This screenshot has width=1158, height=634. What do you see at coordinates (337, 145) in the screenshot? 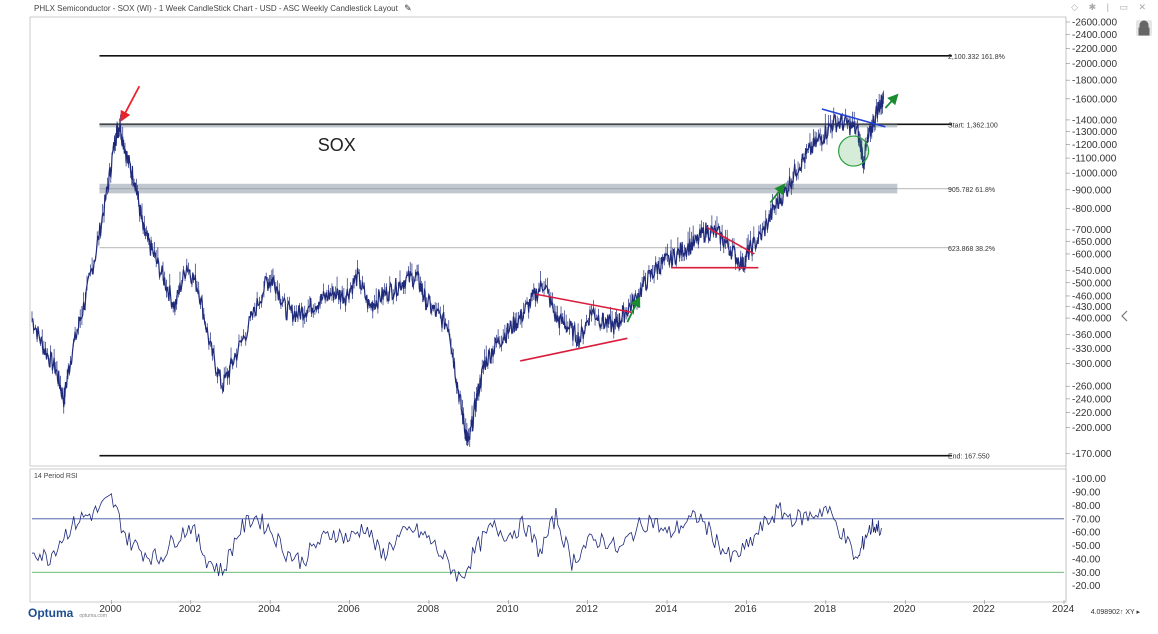
I see `chart-title-sox: SOX` at bounding box center [337, 145].